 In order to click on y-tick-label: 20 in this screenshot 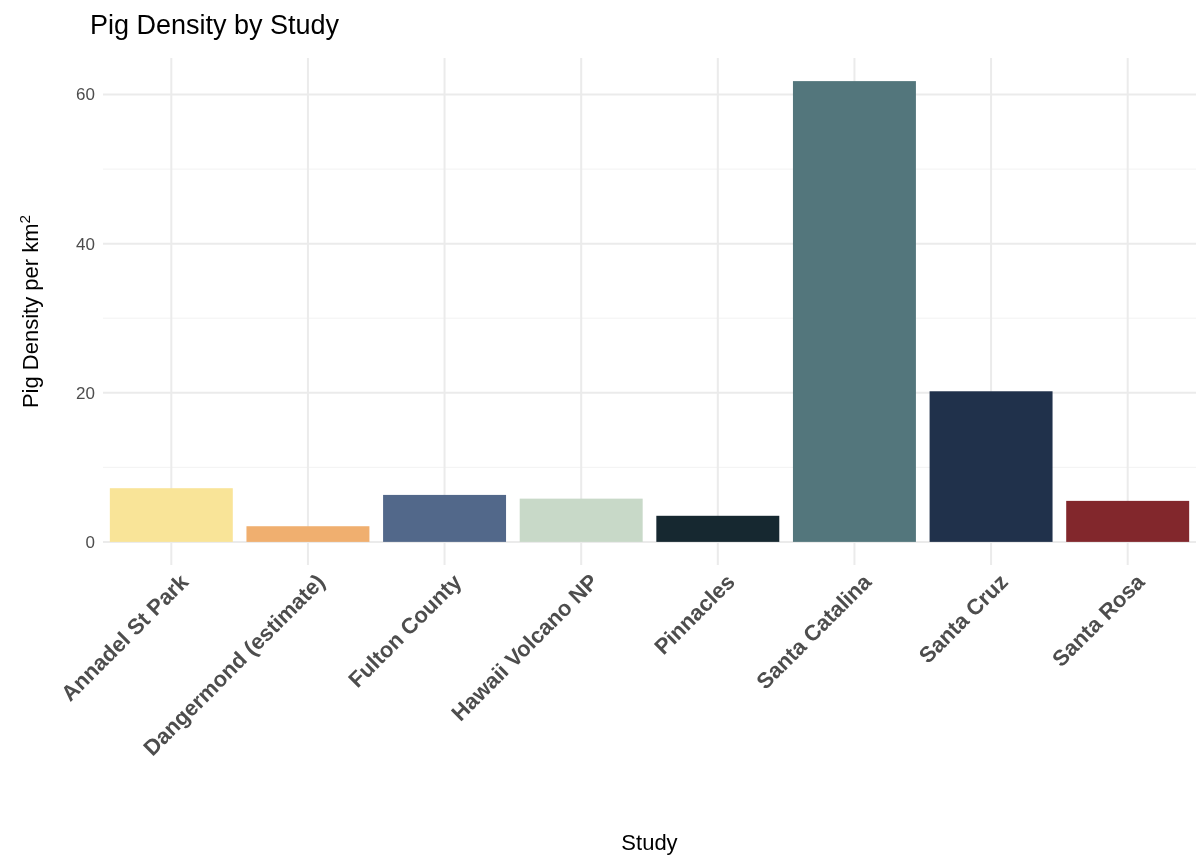, I will do `click(85, 393)`.